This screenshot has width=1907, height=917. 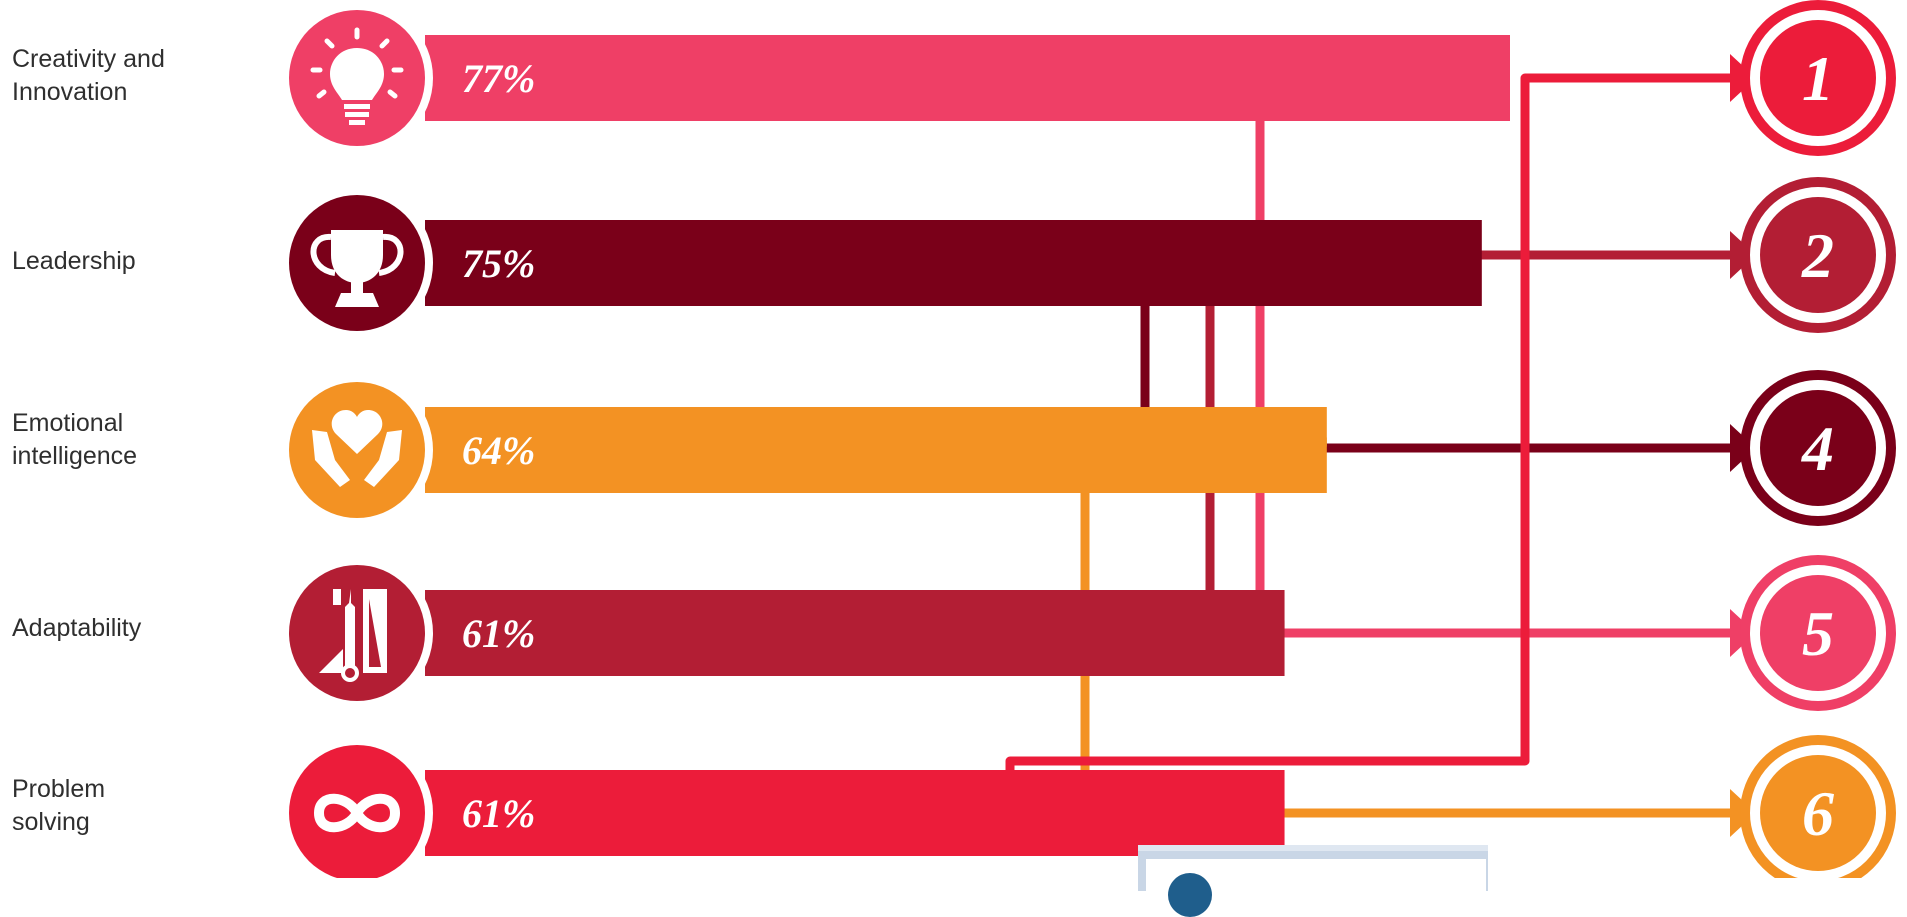 What do you see at coordinates (70, 92) in the screenshot?
I see `label-line: Innovation` at bounding box center [70, 92].